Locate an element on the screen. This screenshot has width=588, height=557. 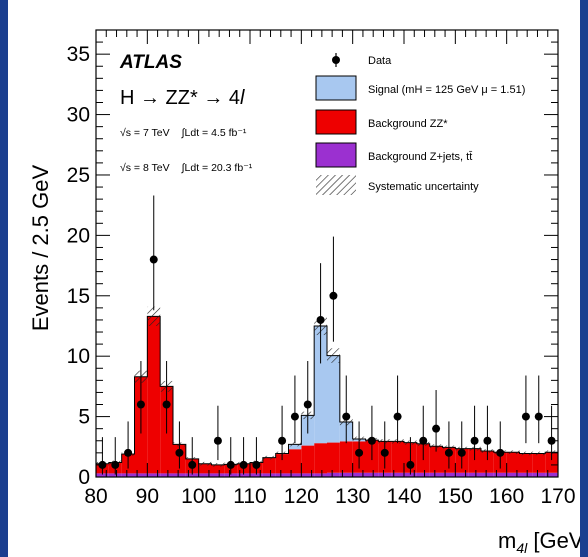
legend-entry-zjets: Background Z+jets, tt̄ is located at coordinates (394, 155).